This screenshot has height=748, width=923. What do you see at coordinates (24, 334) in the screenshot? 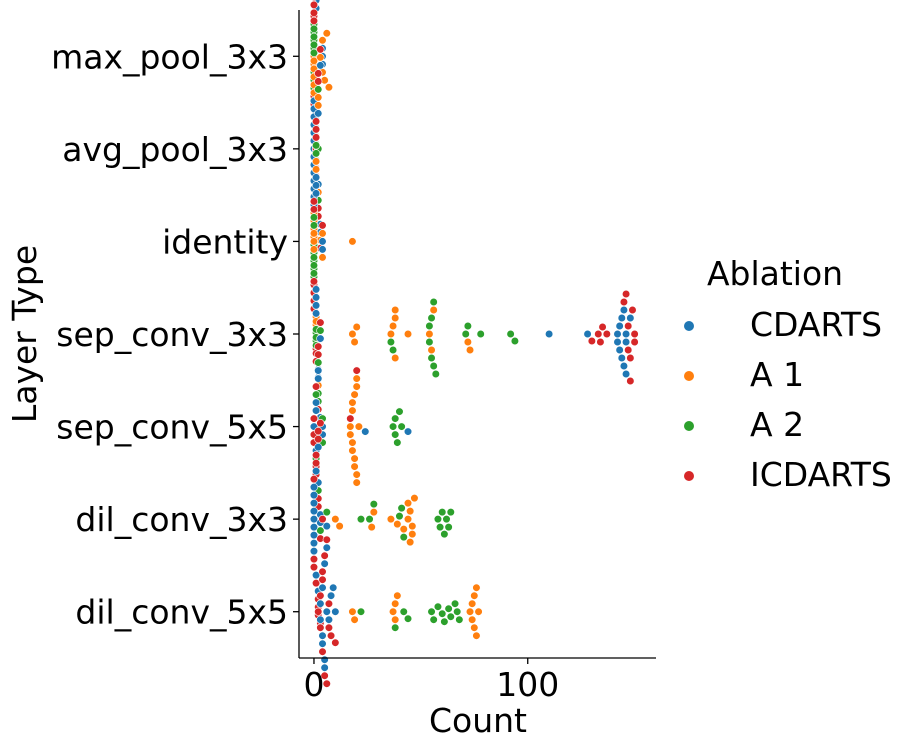
I see `y-axis-title: Layer Type` at bounding box center [24, 334].